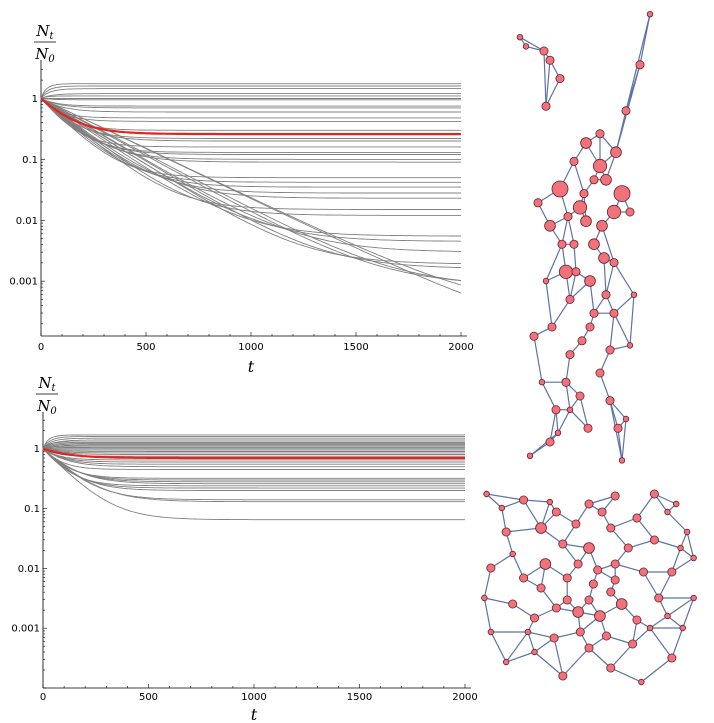 Image resolution: width=714 pixels, height=723 pixels. I want to click on x-tick-label: 2000, so click(460, 347).